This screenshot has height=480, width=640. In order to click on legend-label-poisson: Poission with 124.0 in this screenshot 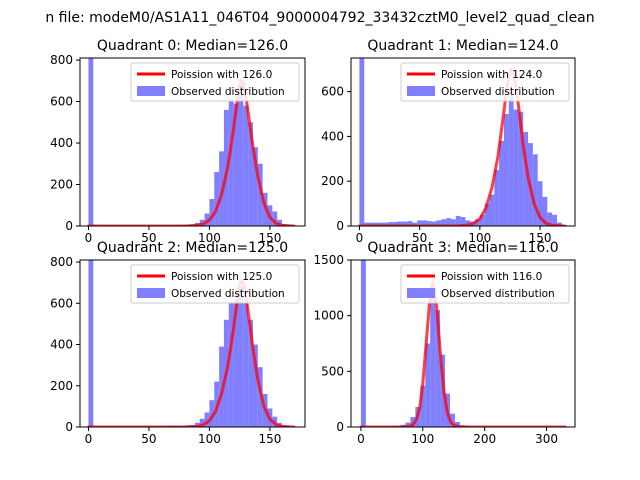, I will do `click(491, 75)`.